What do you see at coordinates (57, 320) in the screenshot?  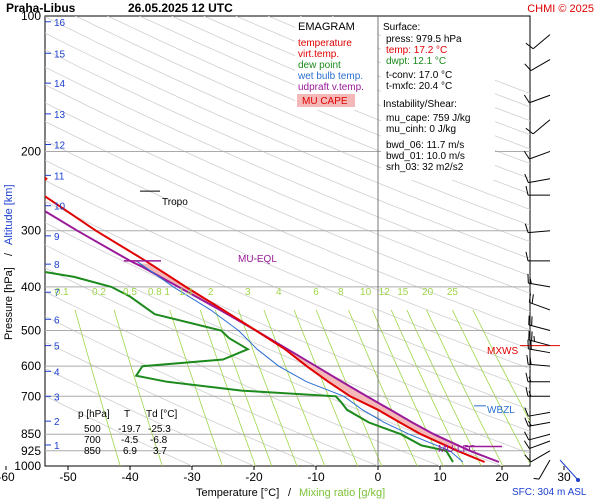 I see `altitude-tick-label: 6` at bounding box center [57, 320].